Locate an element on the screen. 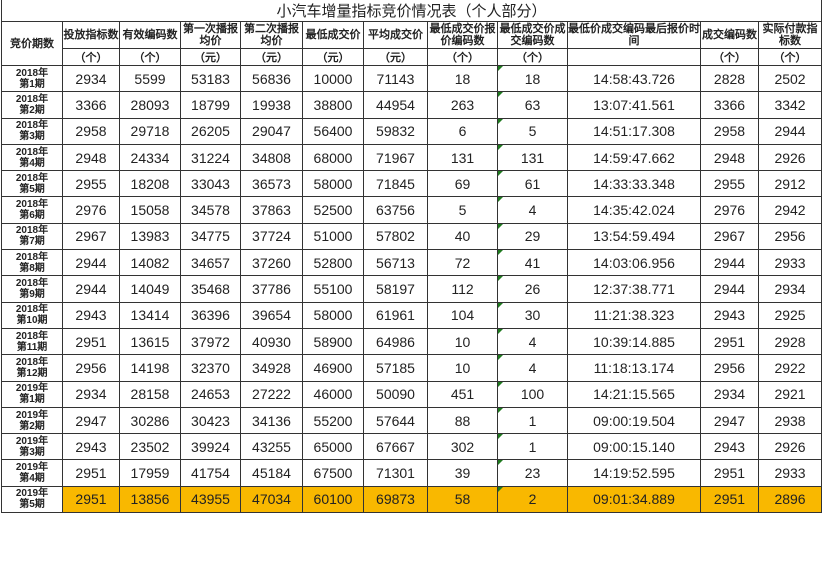 This screenshot has height=565, width=823. table-cell: 71845 is located at coordinates (395, 184).